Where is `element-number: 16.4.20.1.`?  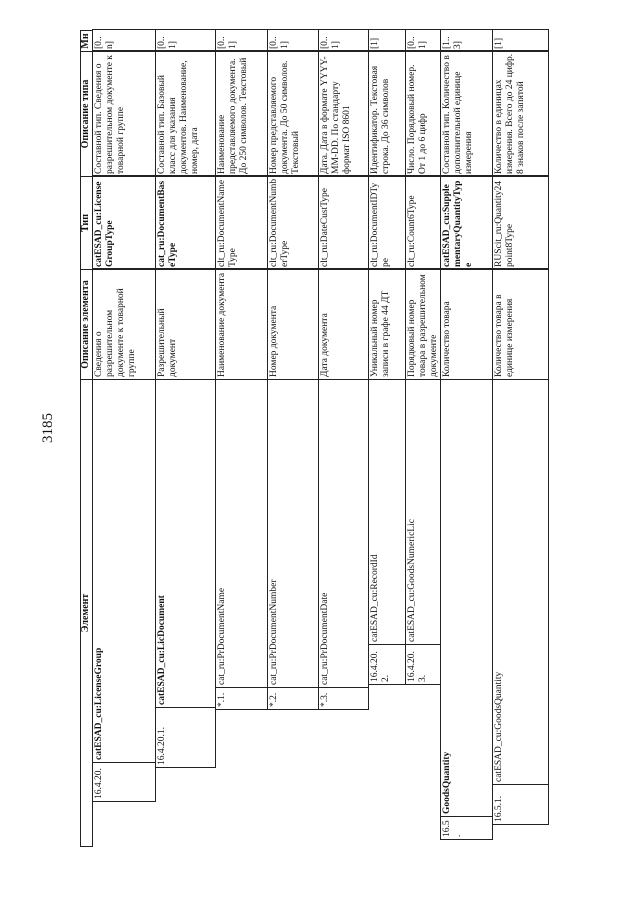 element-number: 16.4.20.1. is located at coordinates (185, 737).